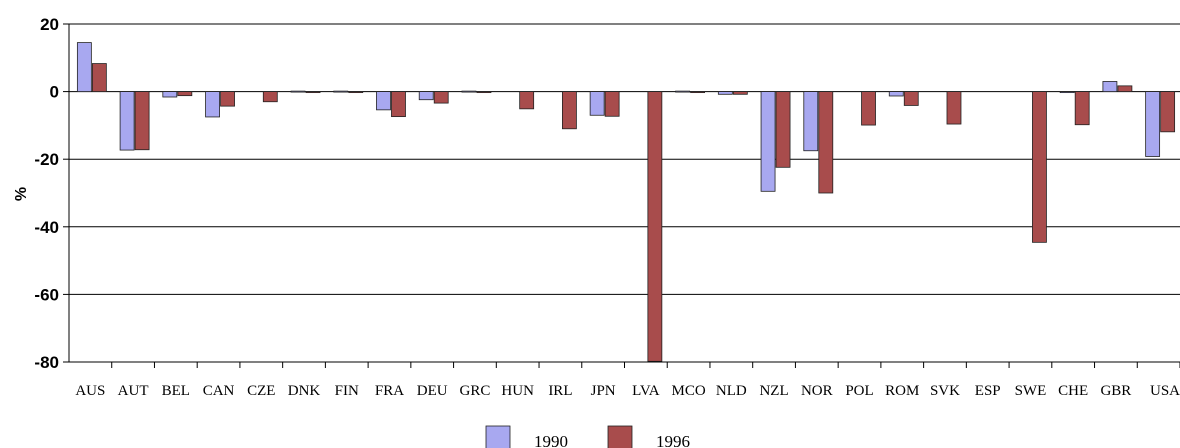 This screenshot has height=448, width=1180. What do you see at coordinates (1073, 391) in the screenshot?
I see `x-tick-label: CHE` at bounding box center [1073, 391].